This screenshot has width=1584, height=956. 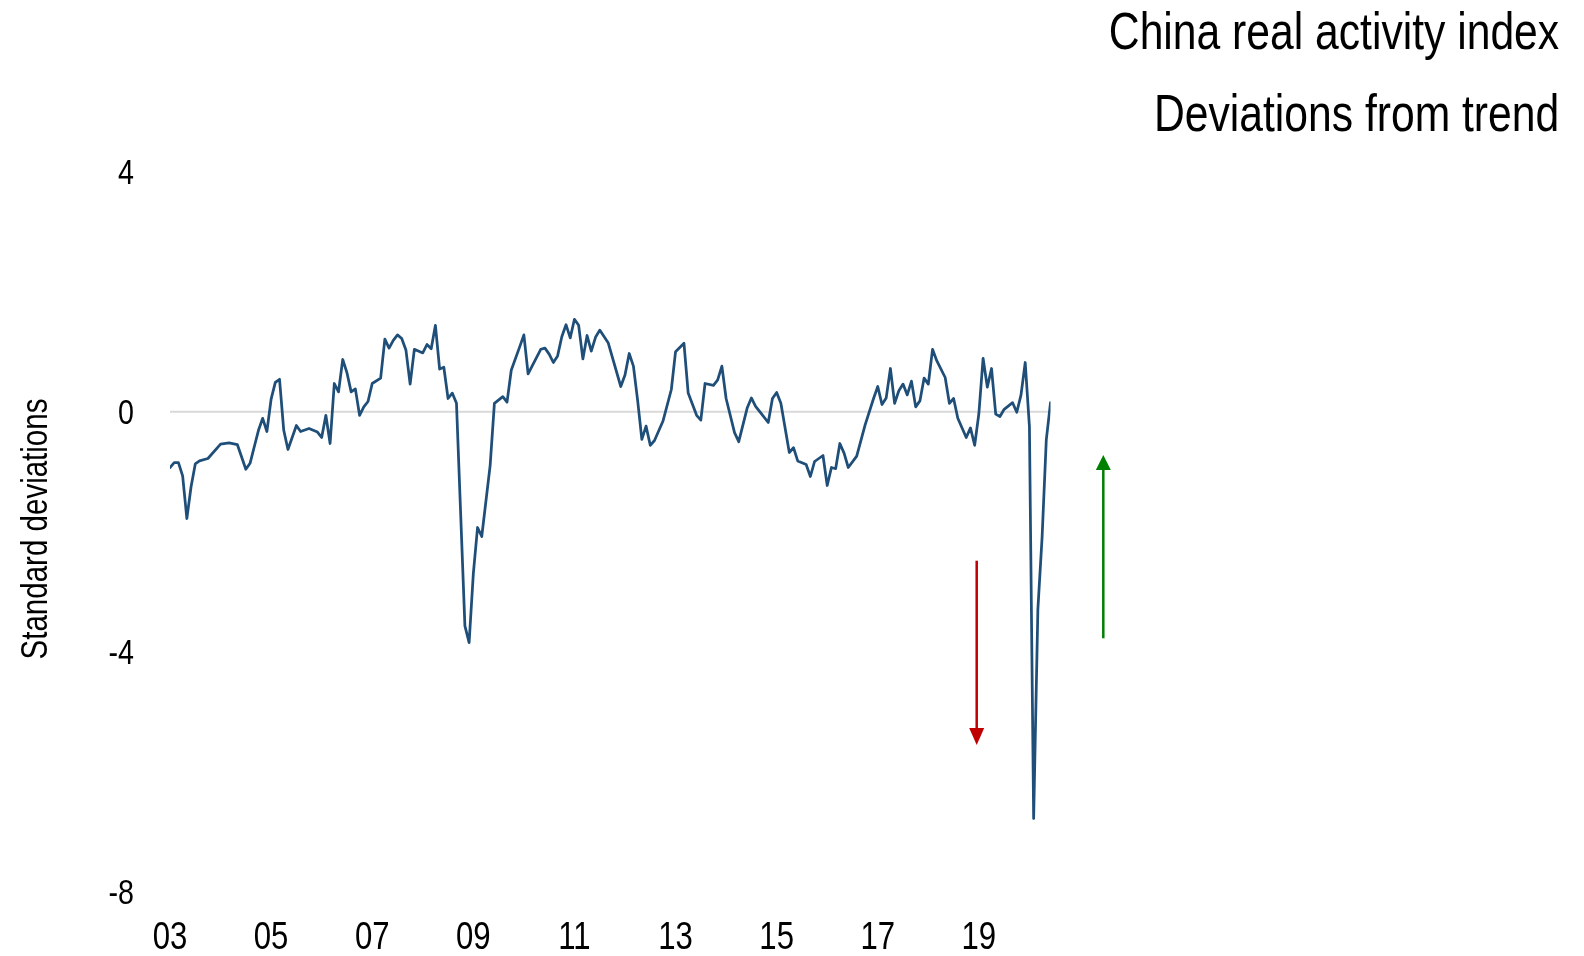 What do you see at coordinates (1333, 30) in the screenshot?
I see `text: China real activity index` at bounding box center [1333, 30].